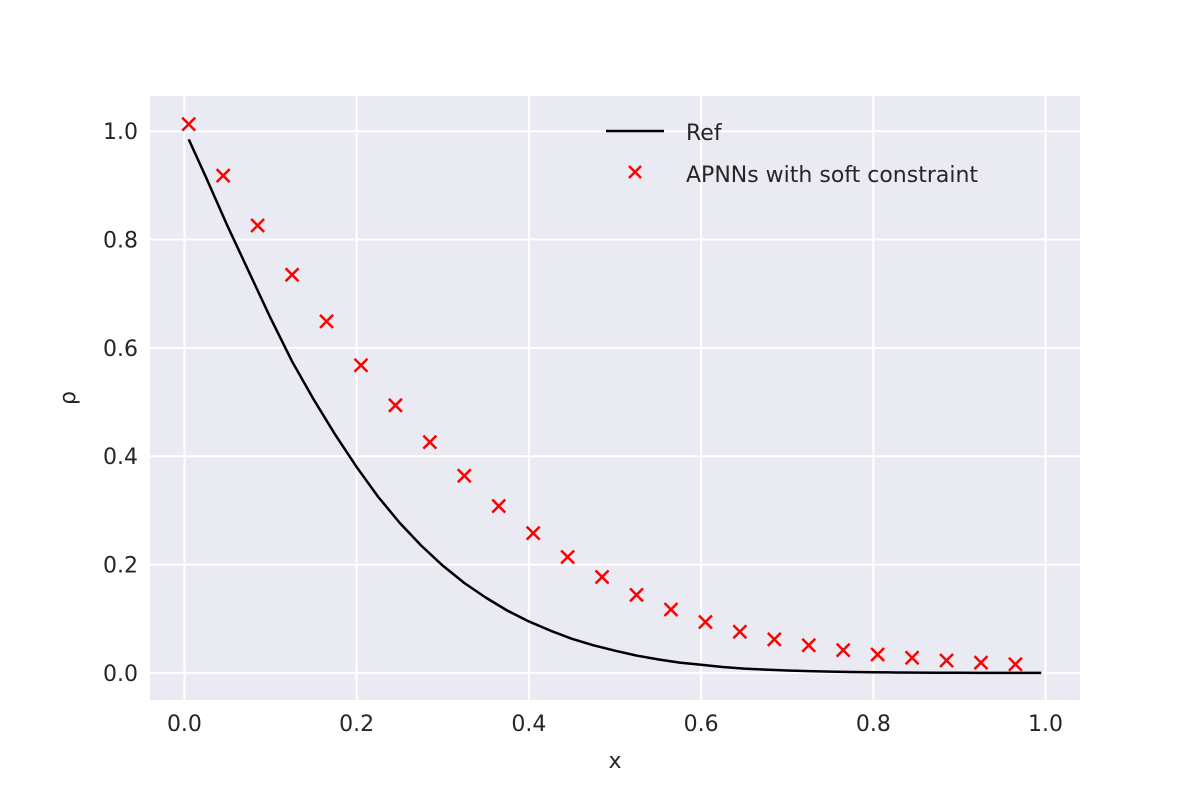 This screenshot has width=1200, height=800. I want to click on x-tick-label: 0.2, so click(356, 724).